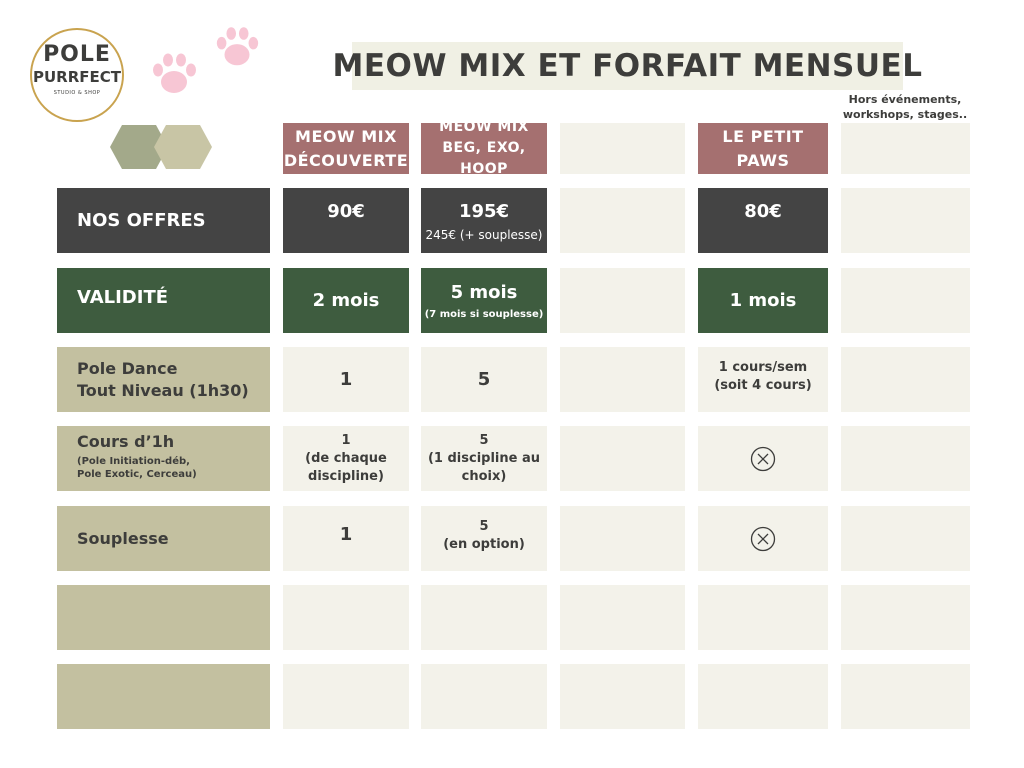 This screenshot has width=1024, height=768. I want to click on validity-value: 2 mois, so click(346, 300).